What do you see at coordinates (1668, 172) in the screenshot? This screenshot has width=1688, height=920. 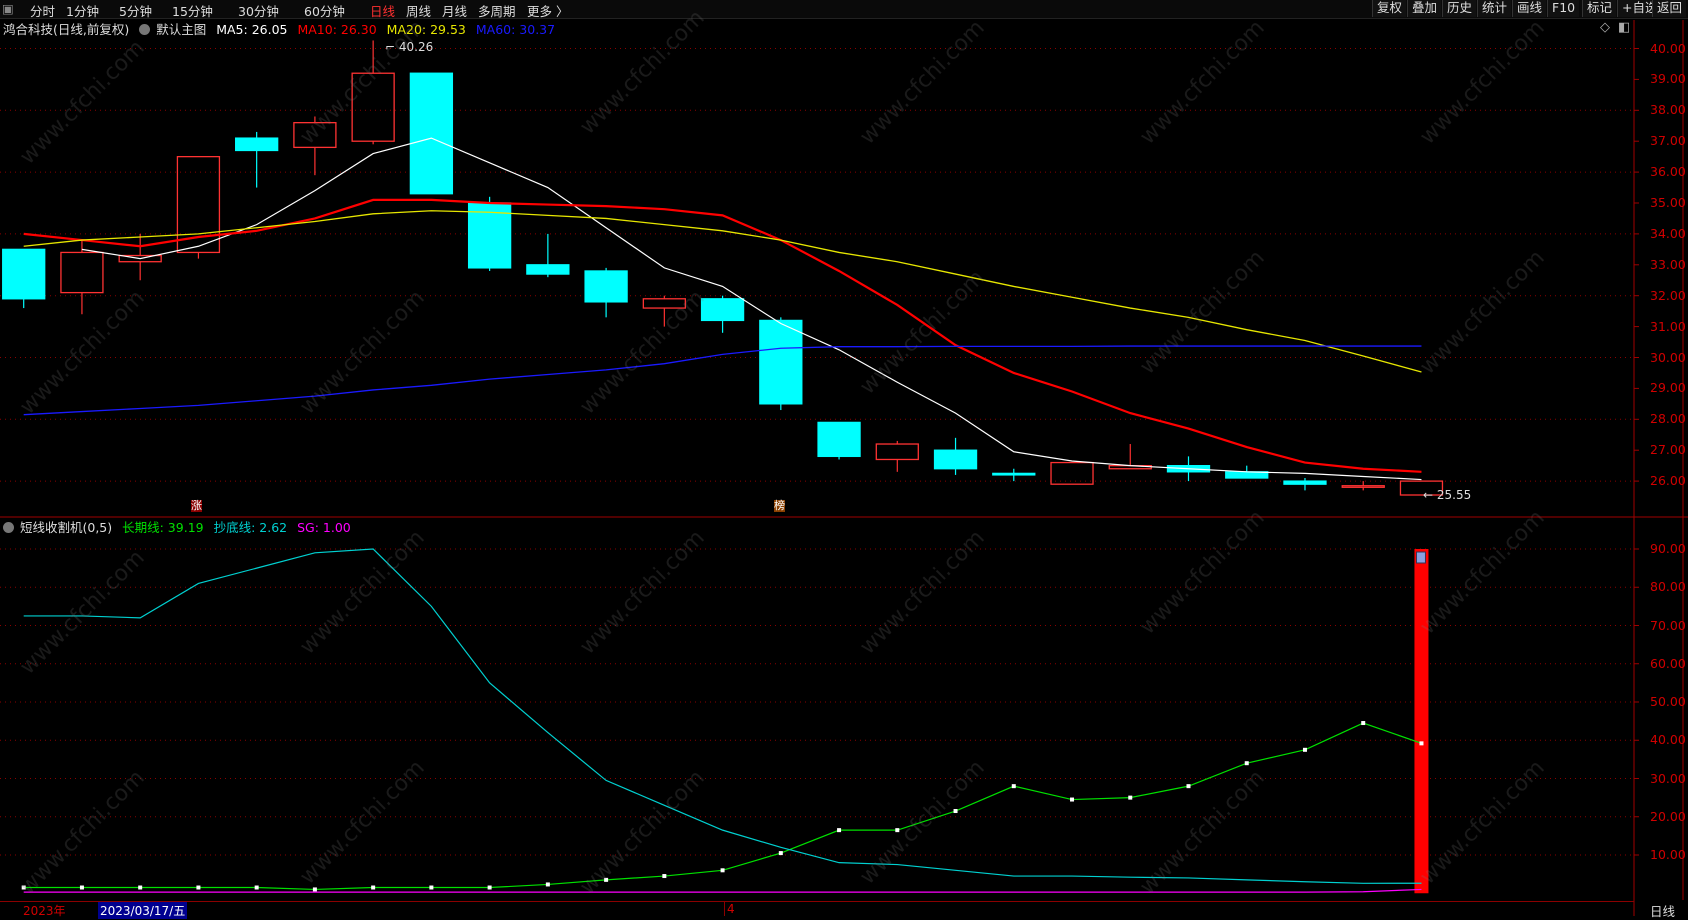 I see `price-tick-label: 36.00` at bounding box center [1668, 172].